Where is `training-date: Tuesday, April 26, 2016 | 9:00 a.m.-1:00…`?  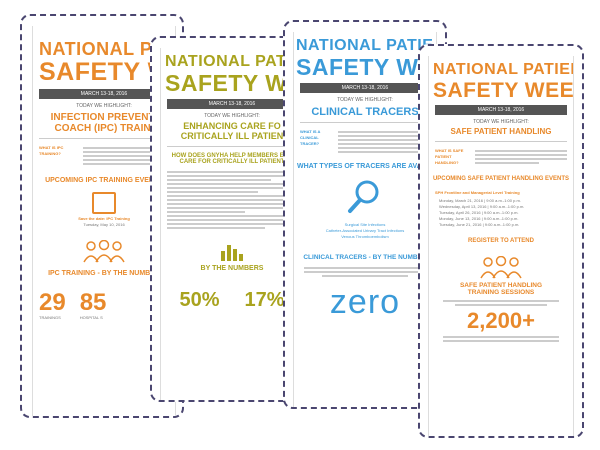 training-date: Tuesday, April 26, 2016 | 9:00 a.m.-1:00… is located at coordinates (479, 212).